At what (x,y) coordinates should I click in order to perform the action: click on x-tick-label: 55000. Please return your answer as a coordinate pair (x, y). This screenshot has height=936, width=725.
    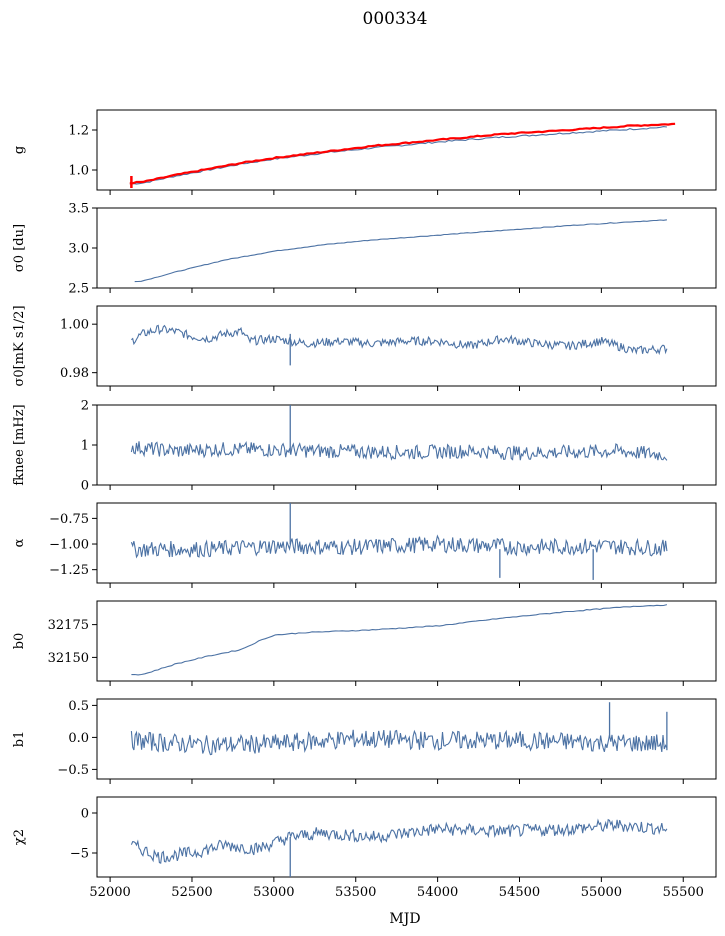
    Looking at the image, I should click on (601, 892).